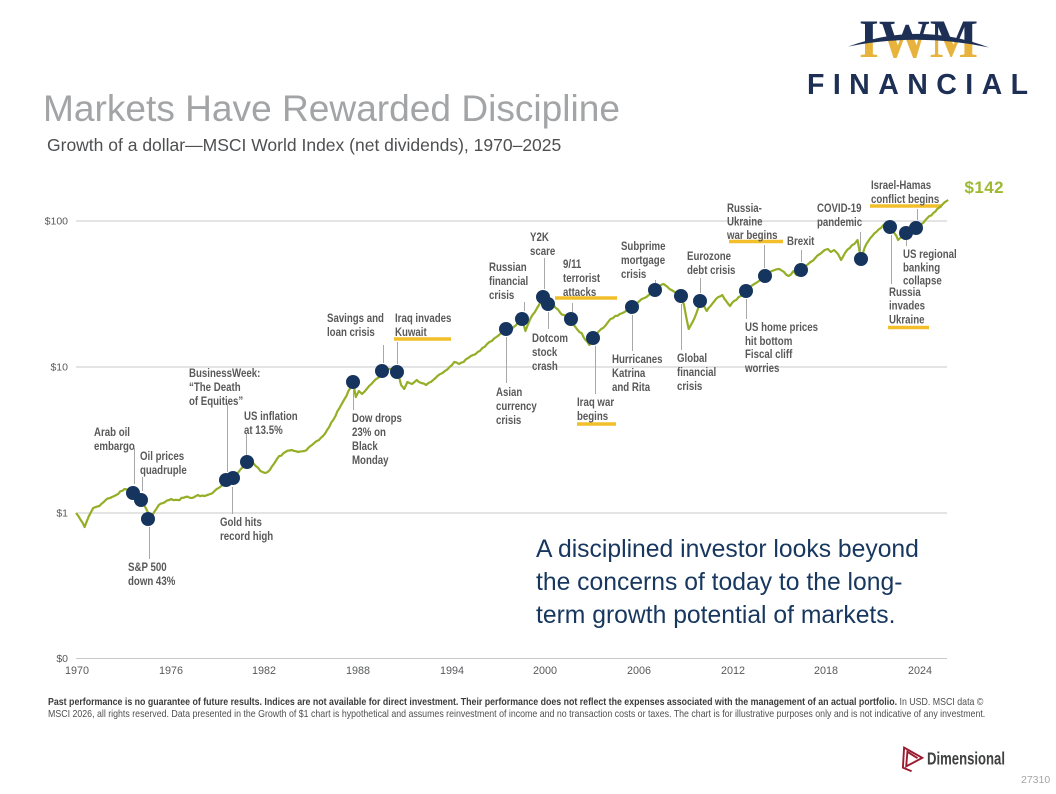  I want to click on svg-text: Dow drops, so click(377, 418).